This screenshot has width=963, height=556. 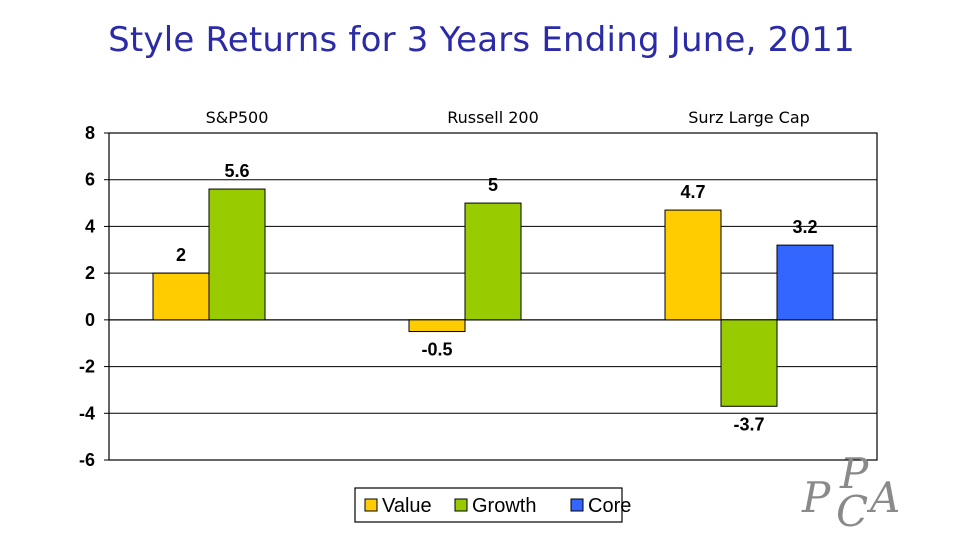 What do you see at coordinates (87, 367) in the screenshot?
I see `y-tick-label: -2` at bounding box center [87, 367].